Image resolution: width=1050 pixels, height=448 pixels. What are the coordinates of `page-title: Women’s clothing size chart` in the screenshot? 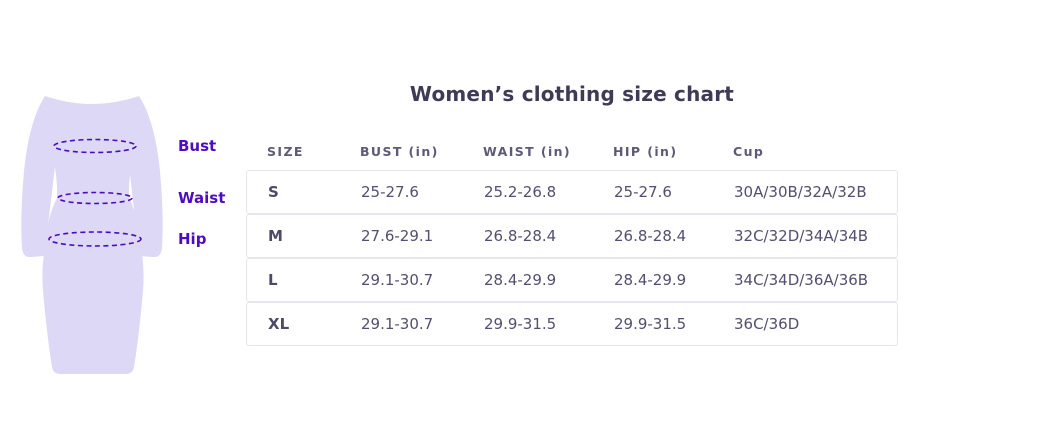 It's located at (572, 94).